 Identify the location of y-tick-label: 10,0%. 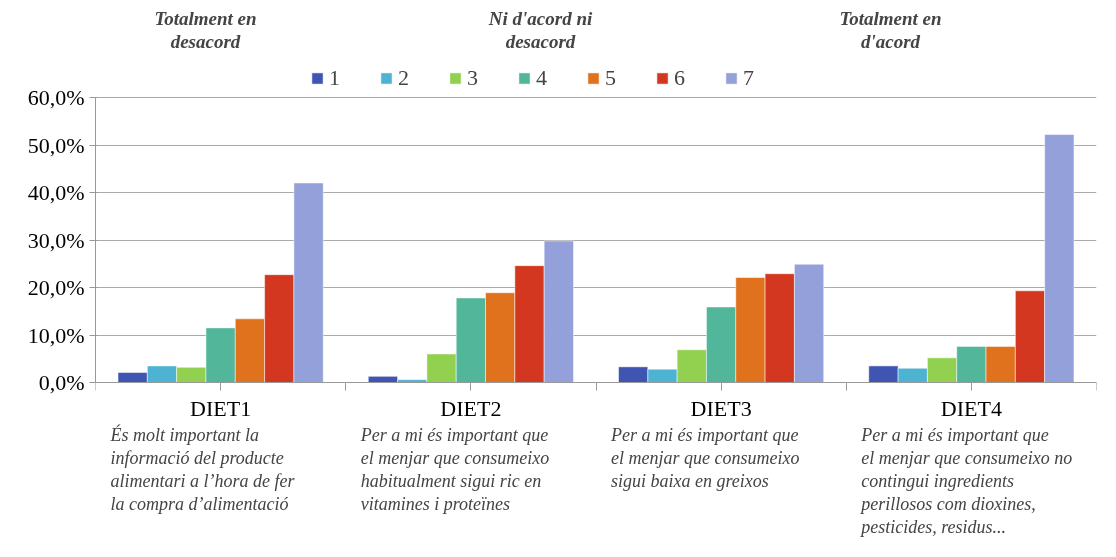
(56, 335).